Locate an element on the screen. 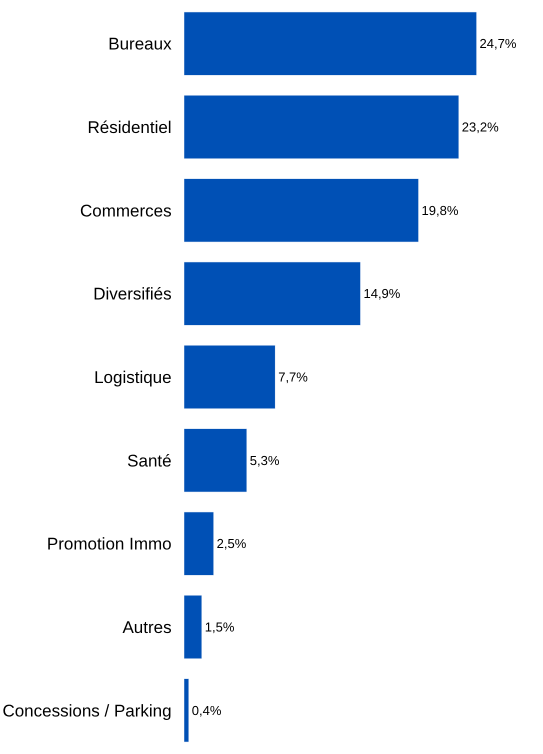  data-label: 1,5% is located at coordinates (219, 627).